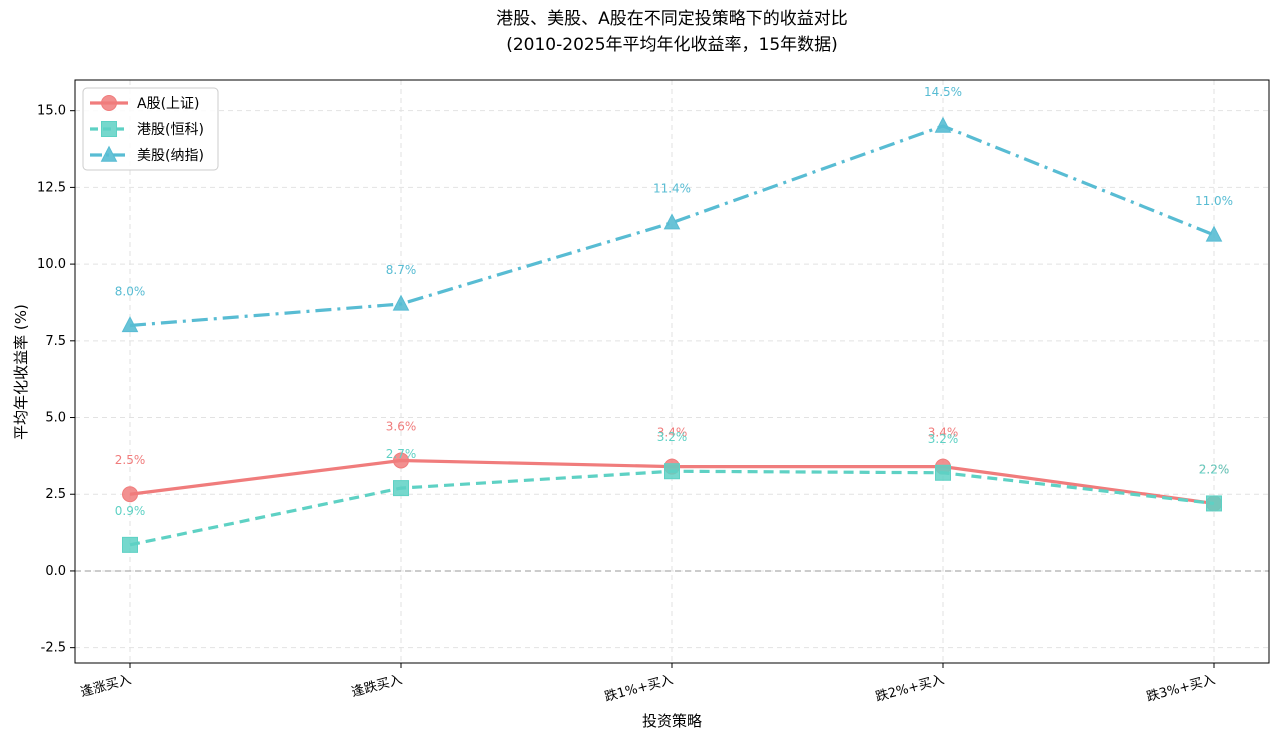 Image resolution: width=1280 pixels, height=740 pixels. I want to click on data-label-hk_share: 2.2%, so click(1214, 469).